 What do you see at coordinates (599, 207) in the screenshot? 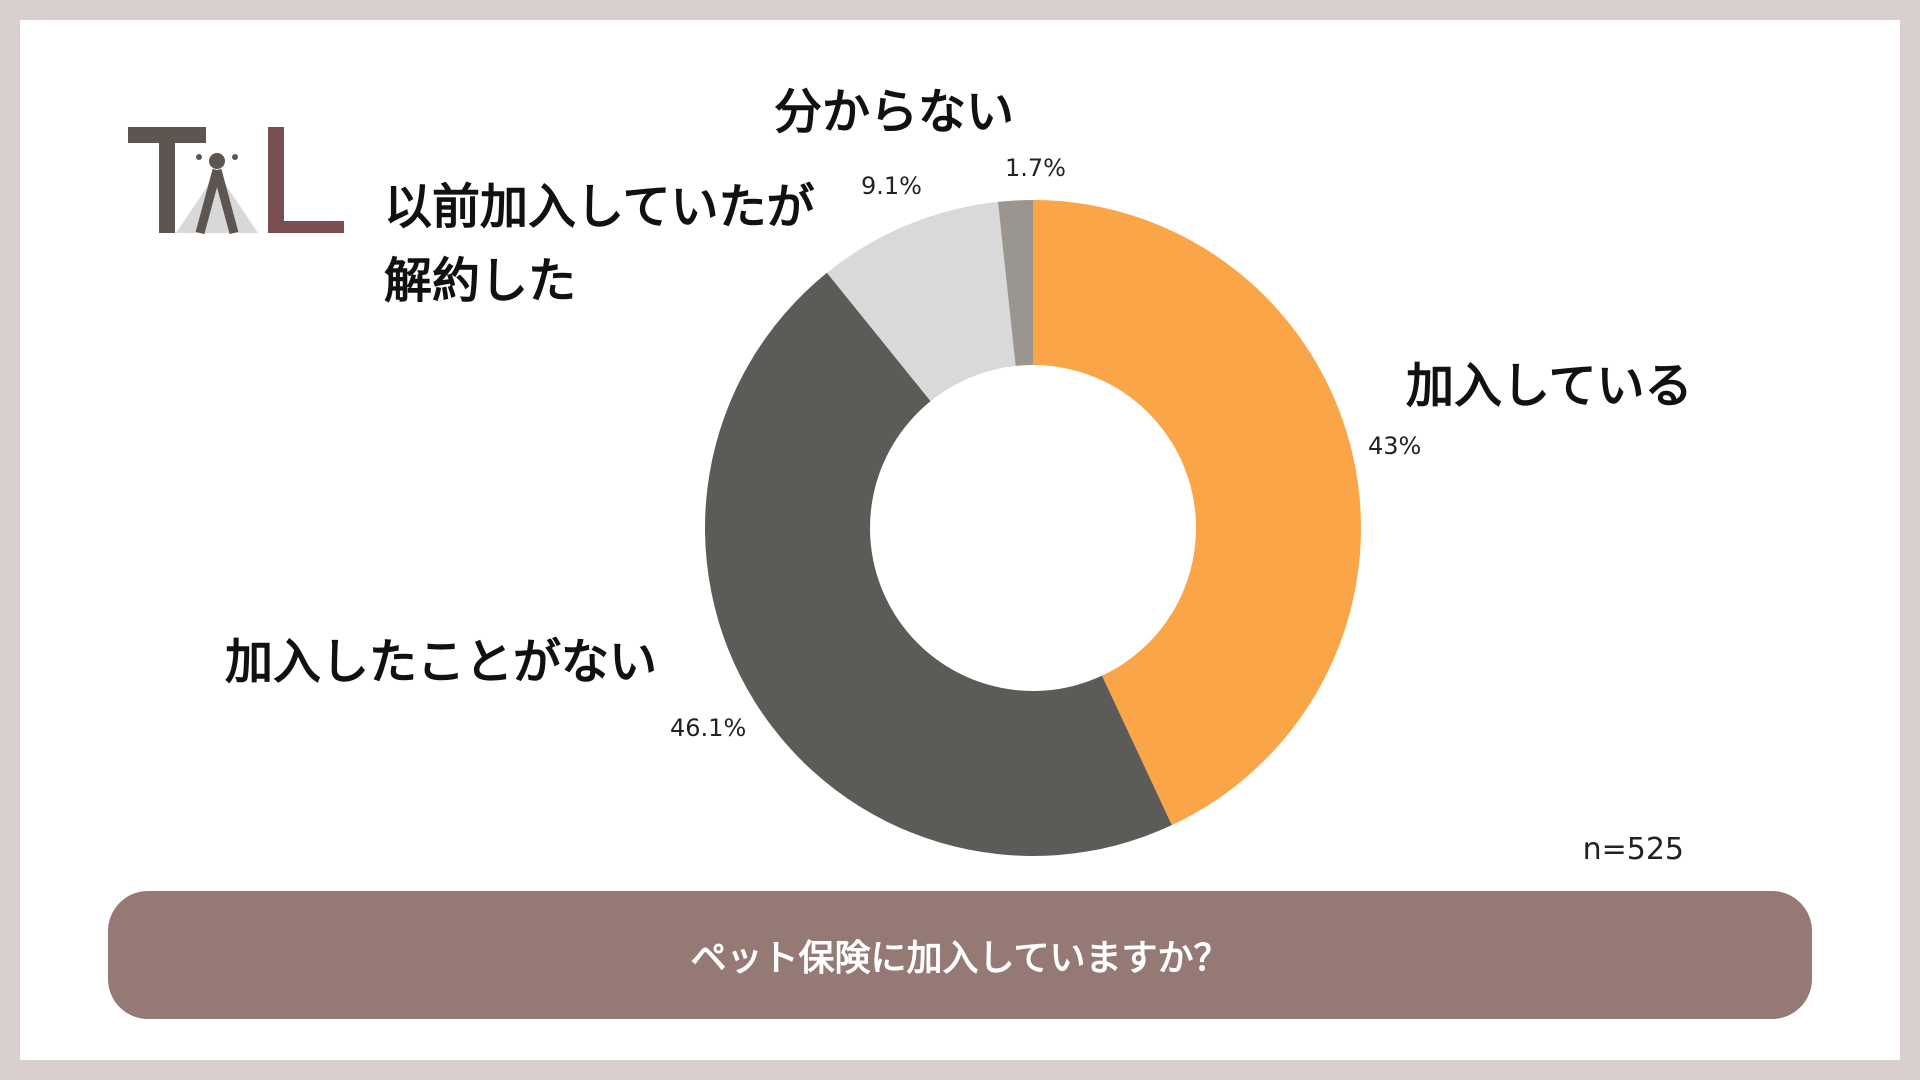
I see `label-cancelled-line1: 以前加入していたが` at bounding box center [599, 207].